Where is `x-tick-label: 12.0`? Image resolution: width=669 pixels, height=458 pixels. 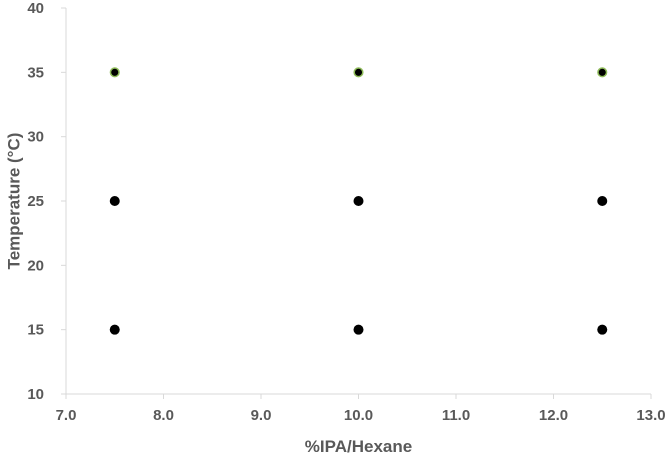 x-tick-label: 12.0 is located at coordinates (553, 415).